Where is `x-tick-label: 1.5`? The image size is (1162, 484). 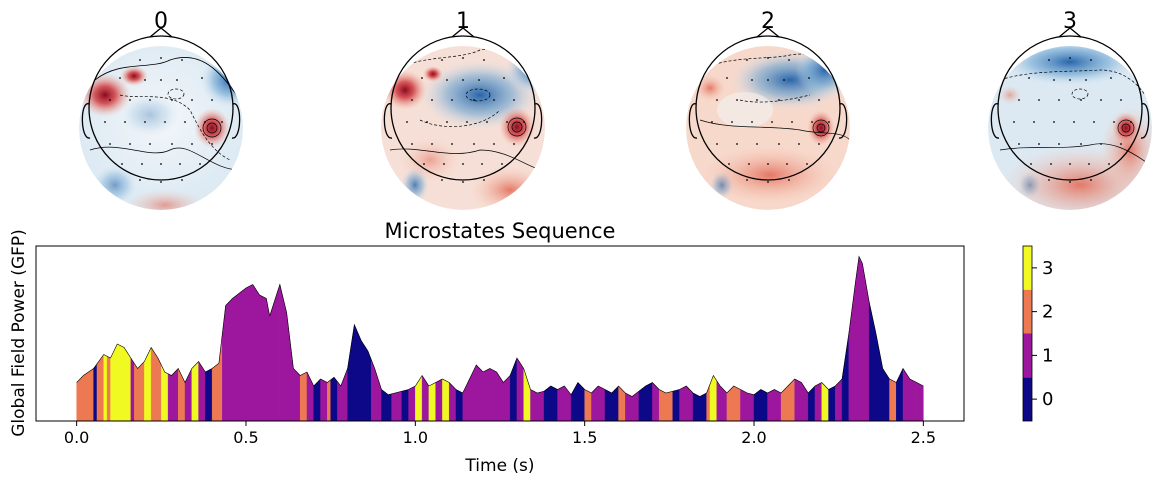 x-tick-label: 1.5 is located at coordinates (584, 437).